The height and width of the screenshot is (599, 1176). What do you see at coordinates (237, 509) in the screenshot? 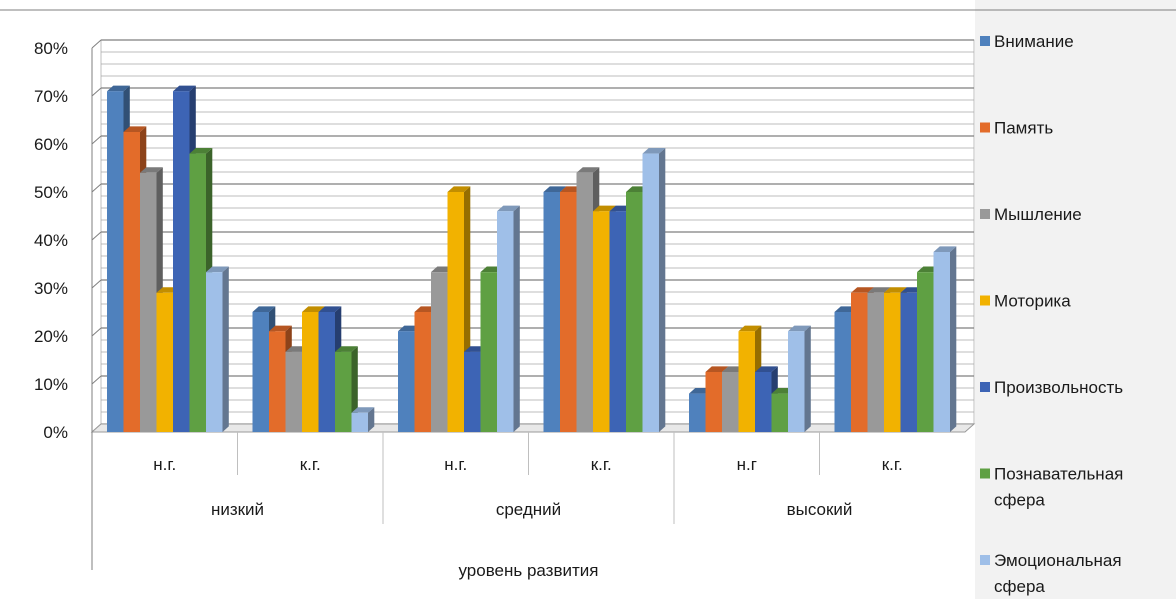
I see `group-label: низкий` at bounding box center [237, 509].